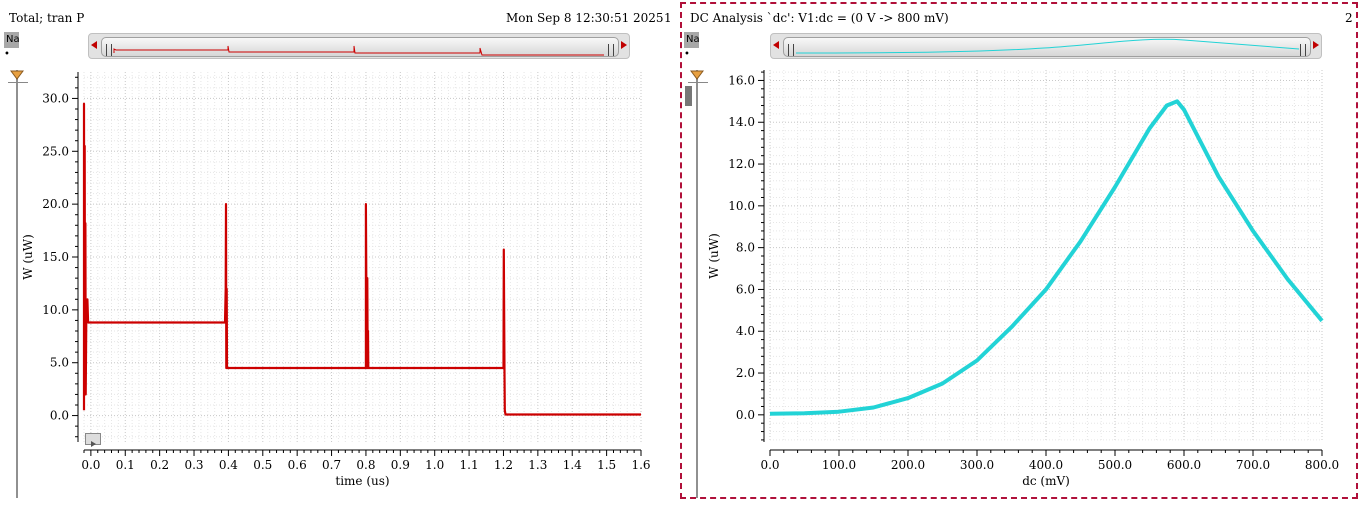 This screenshot has height=510, width=1360. Describe the element at coordinates (93, 440) in the screenshot. I see `play-button` at that location.